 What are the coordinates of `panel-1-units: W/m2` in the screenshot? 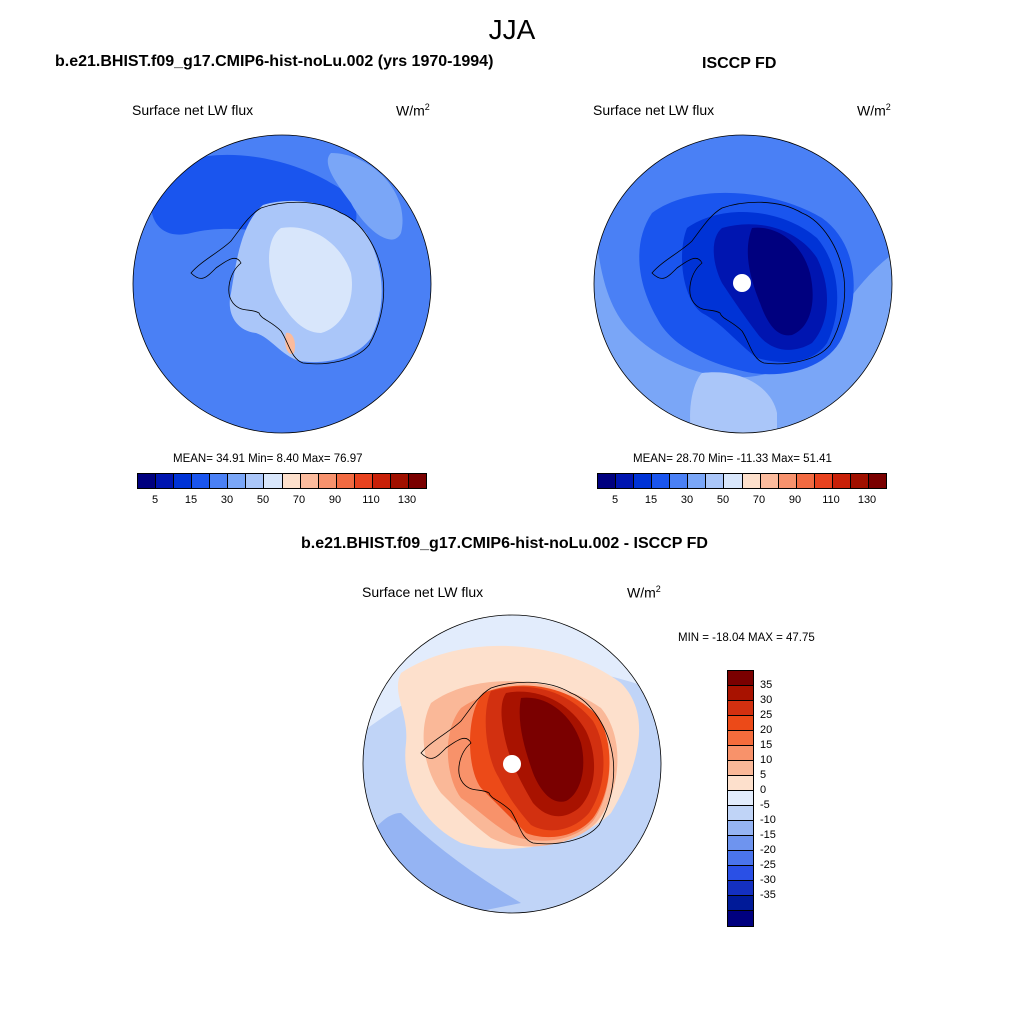 It's located at (413, 110).